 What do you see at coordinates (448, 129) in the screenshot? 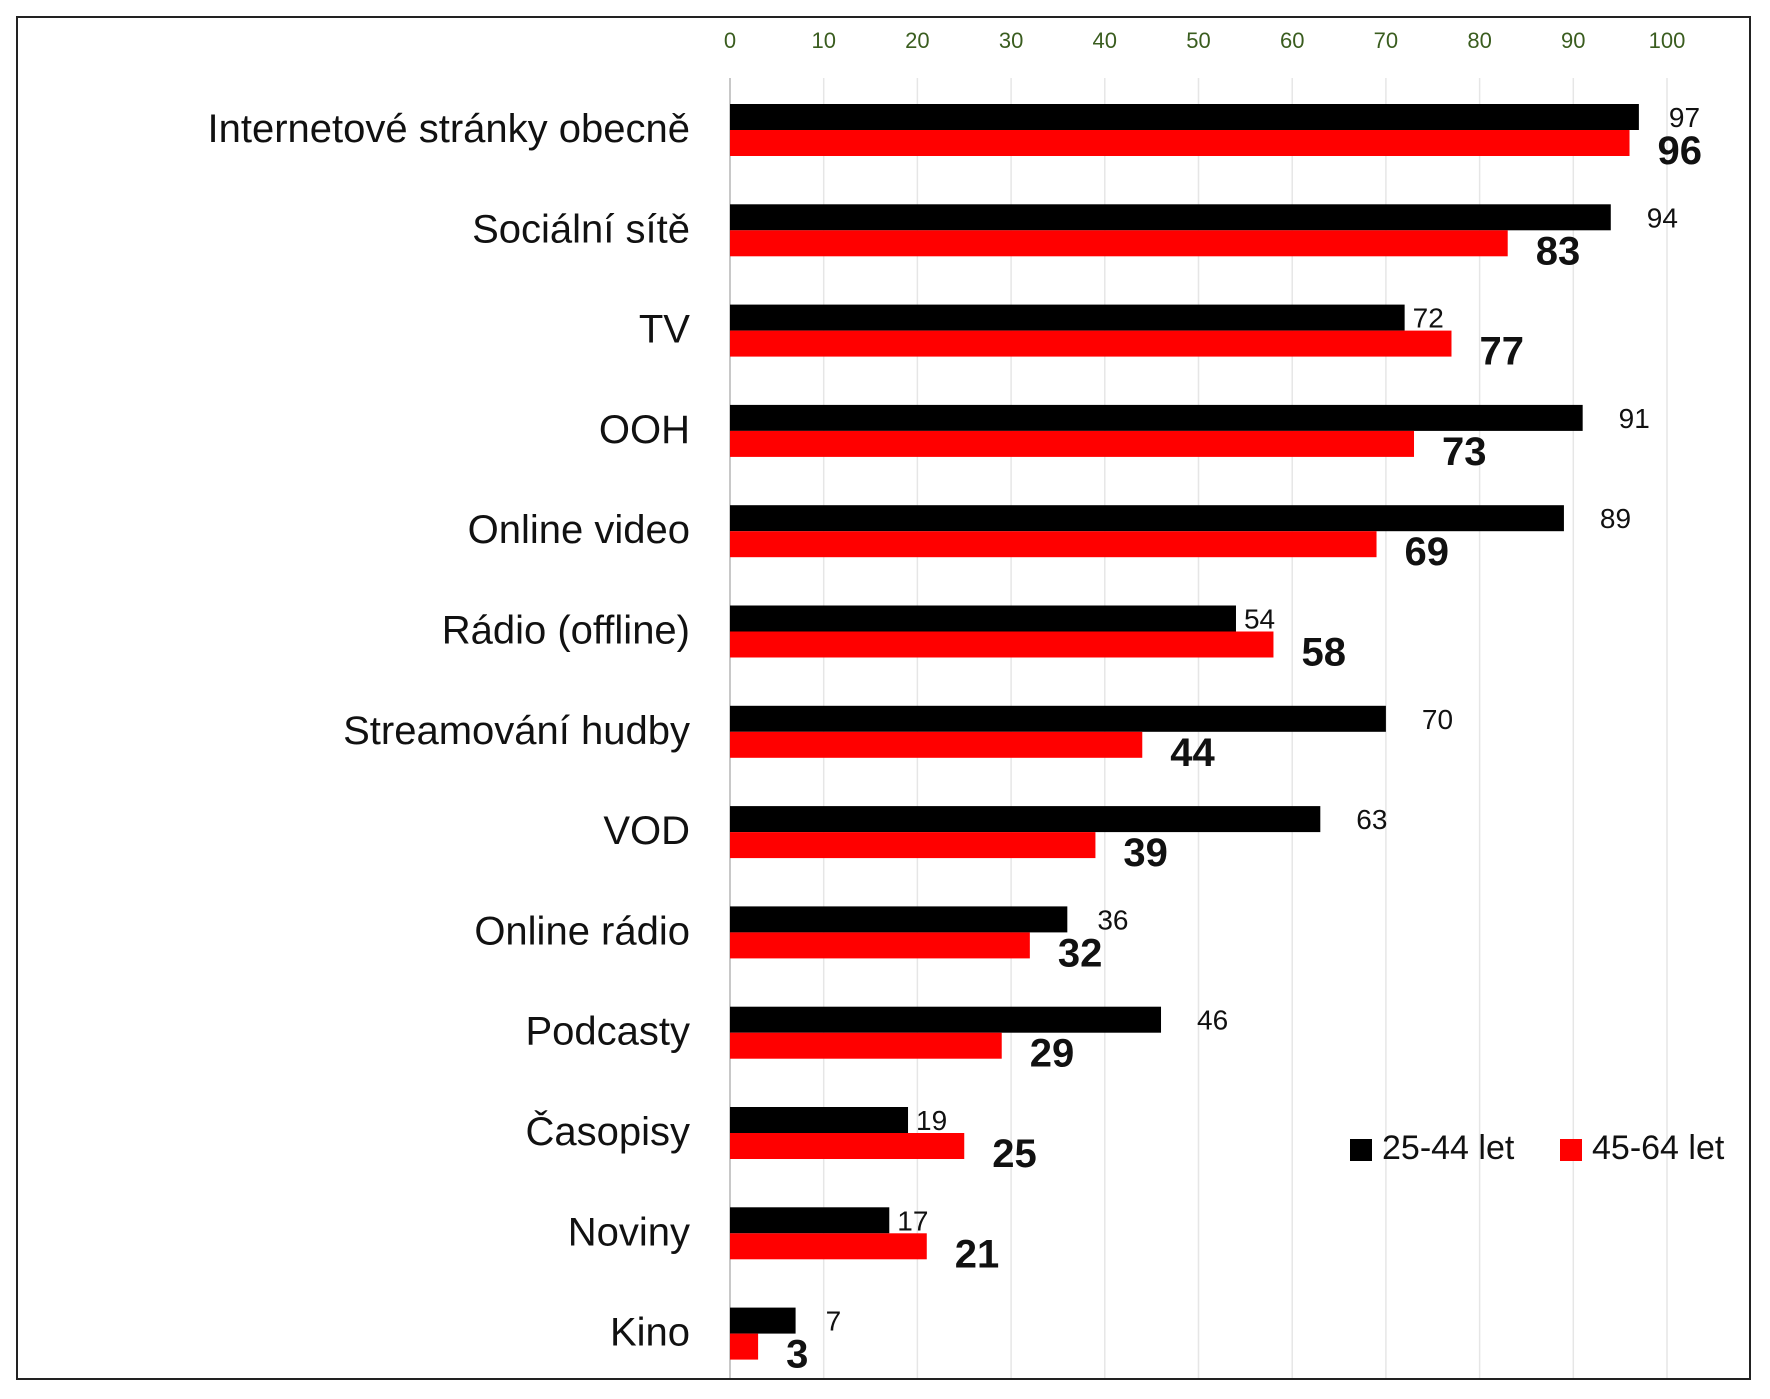
I see `category-label-0: Internetové stránky obecně` at bounding box center [448, 129].